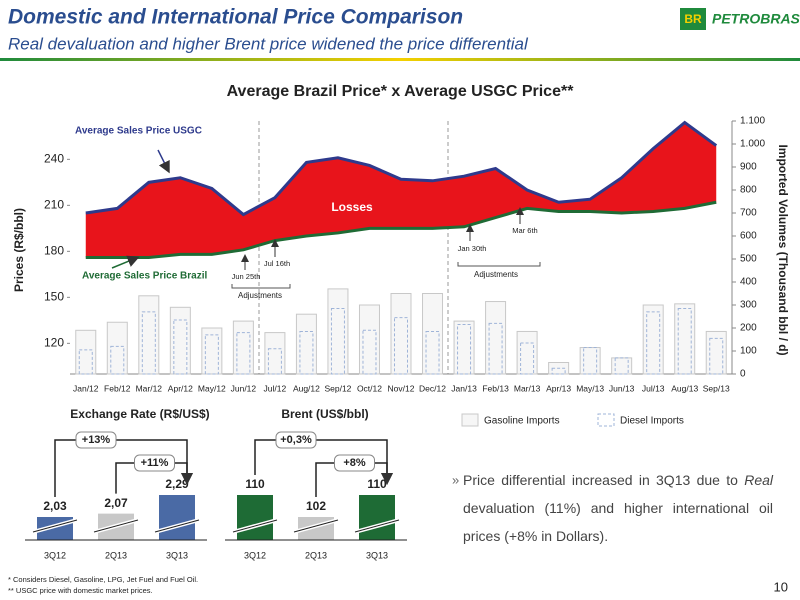 The height and width of the screenshot is (600, 800). What do you see at coordinates (54, 251) in the screenshot?
I see `y-tick-label: 180` at bounding box center [54, 251].